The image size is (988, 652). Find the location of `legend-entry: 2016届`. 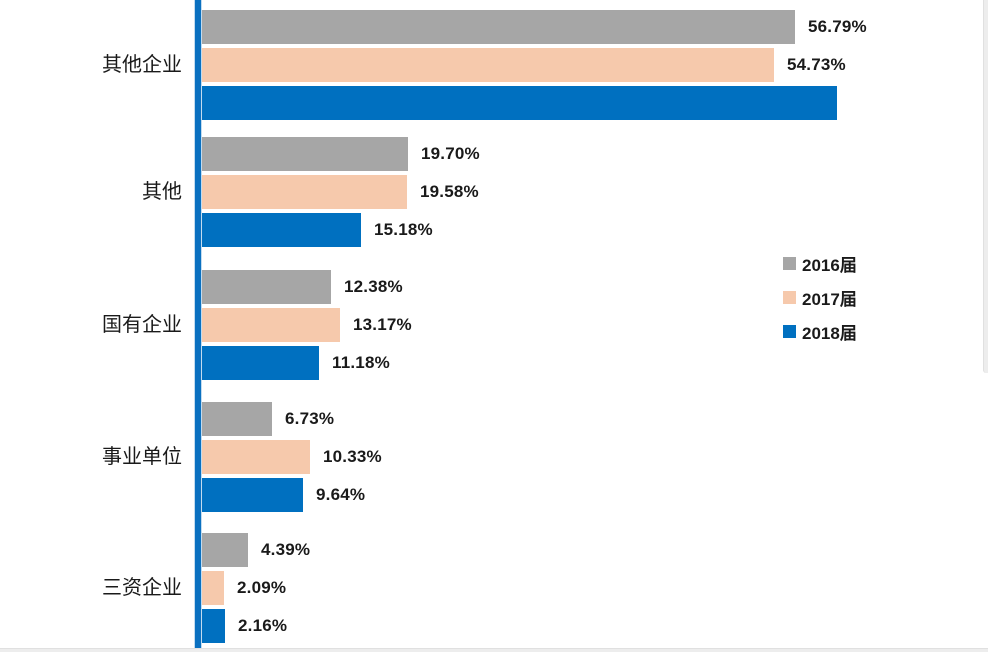

legend-entry: 2016届 is located at coordinates (820, 263).